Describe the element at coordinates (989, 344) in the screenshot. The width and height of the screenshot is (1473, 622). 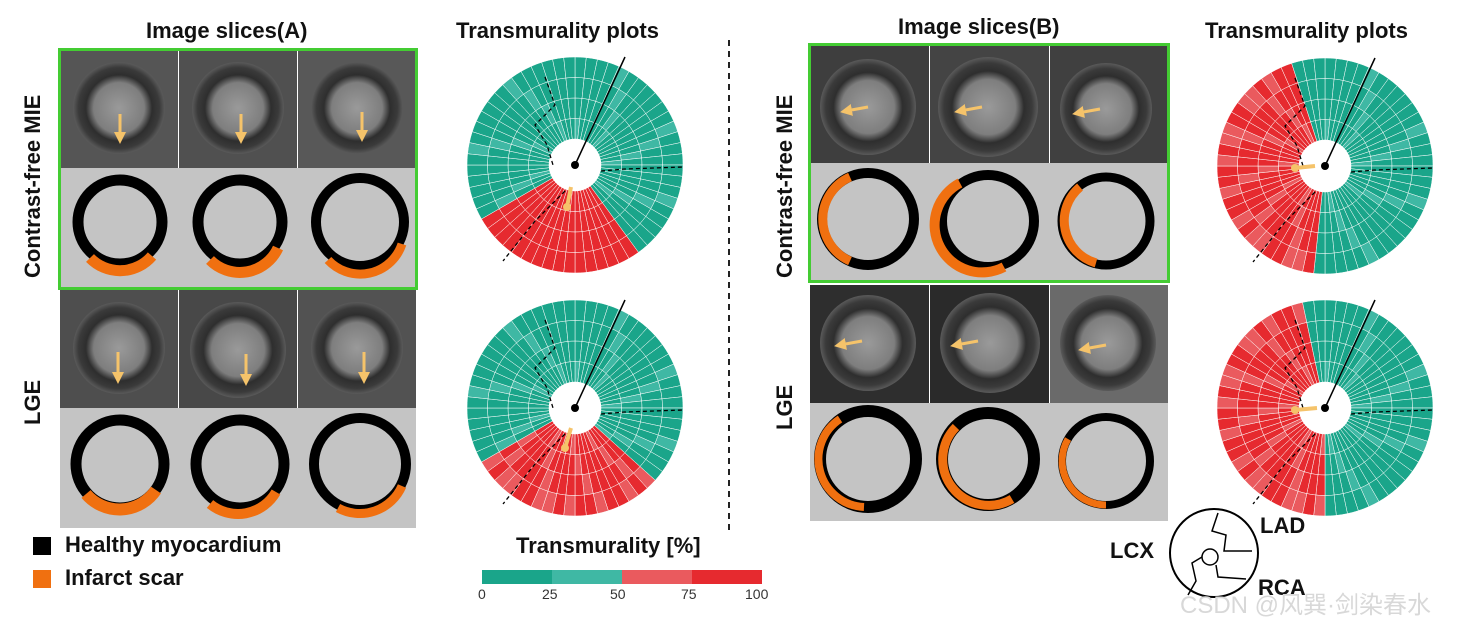
I see `mri-row-b-lge` at that location.